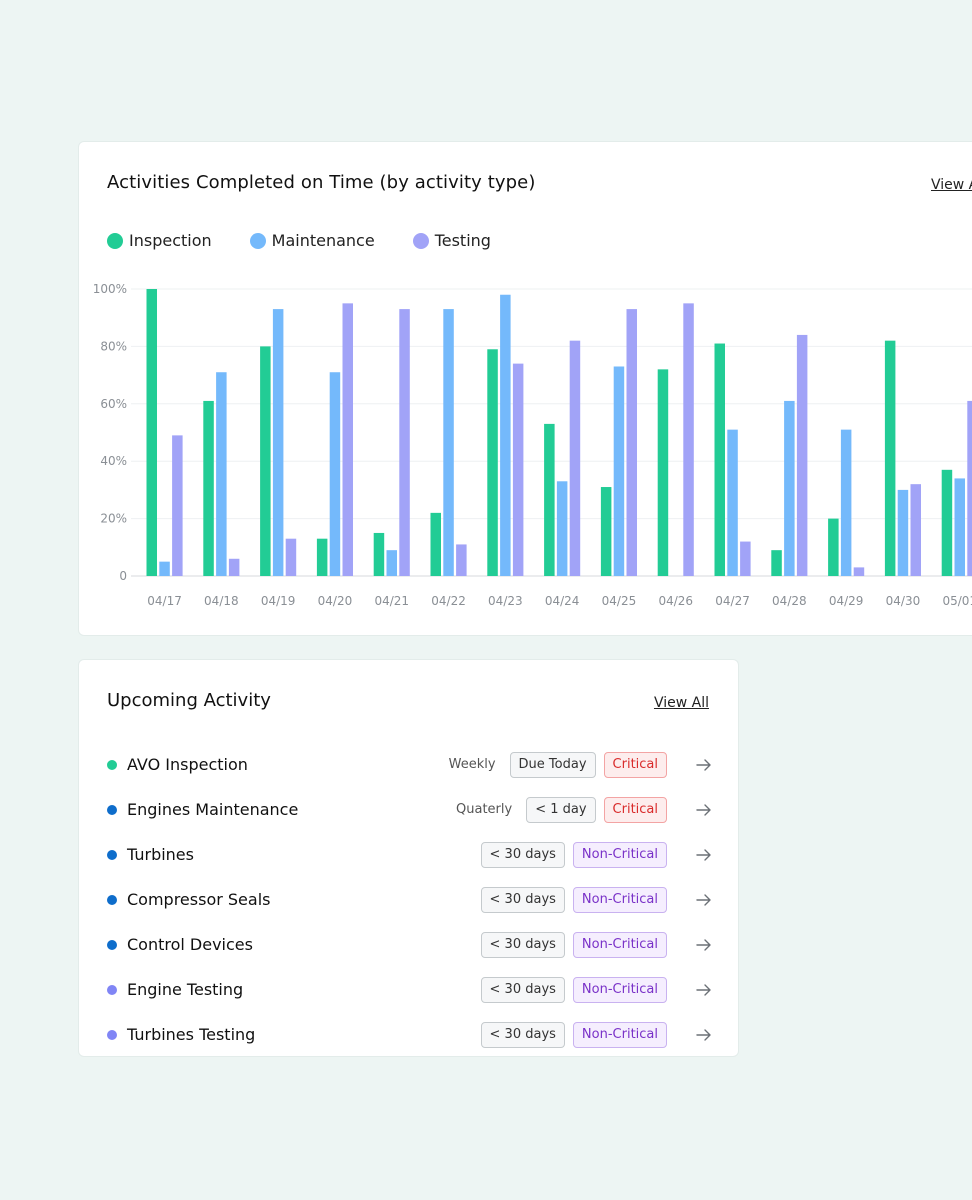 This screenshot has height=1200, width=972. What do you see at coordinates (159, 240) in the screenshot?
I see `legend-item-inspection: Inspection` at bounding box center [159, 240].